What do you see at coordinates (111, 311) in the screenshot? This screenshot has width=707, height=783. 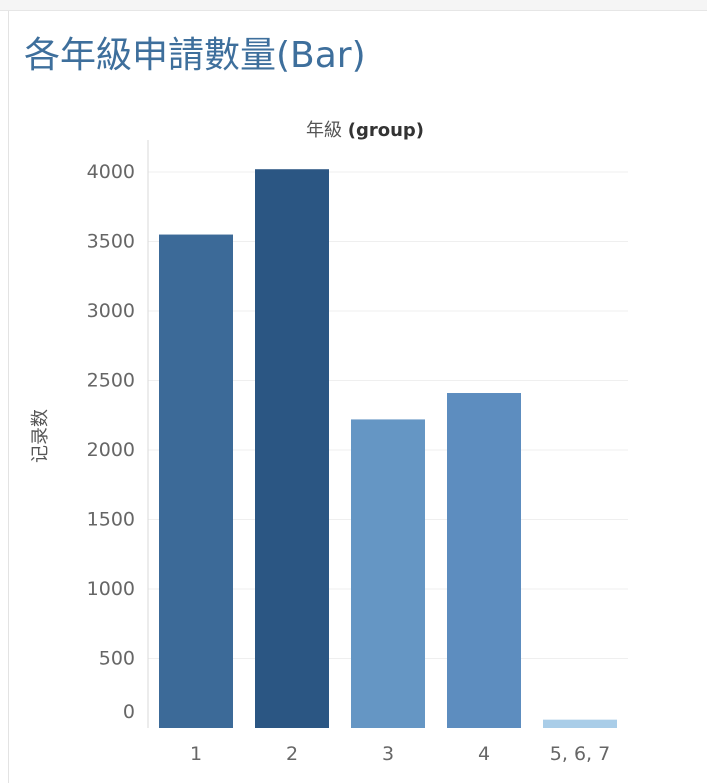 I see `y-tick-label: 3000` at bounding box center [111, 311].